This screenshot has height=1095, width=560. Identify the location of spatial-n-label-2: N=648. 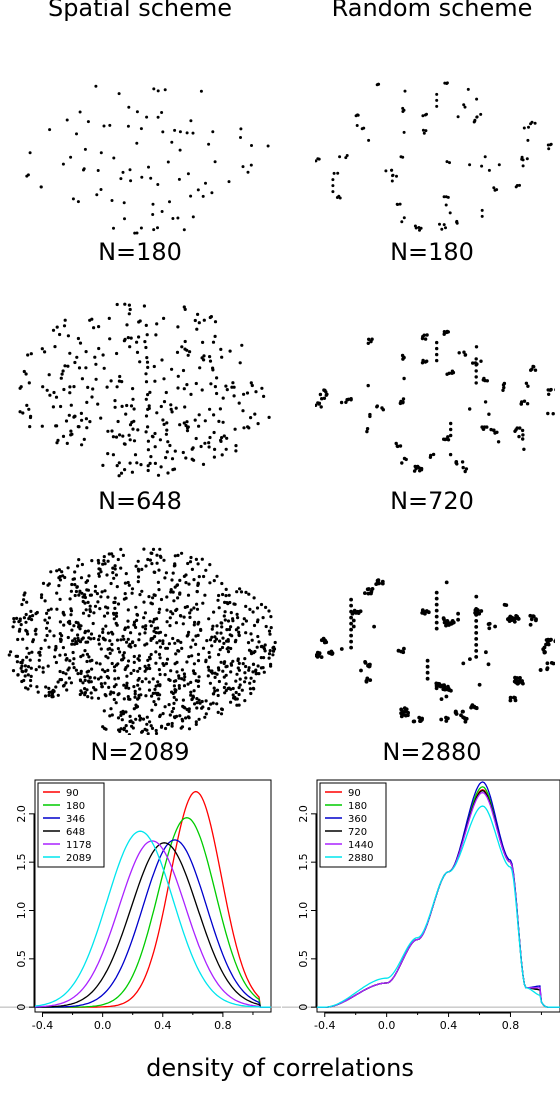
(140, 501).